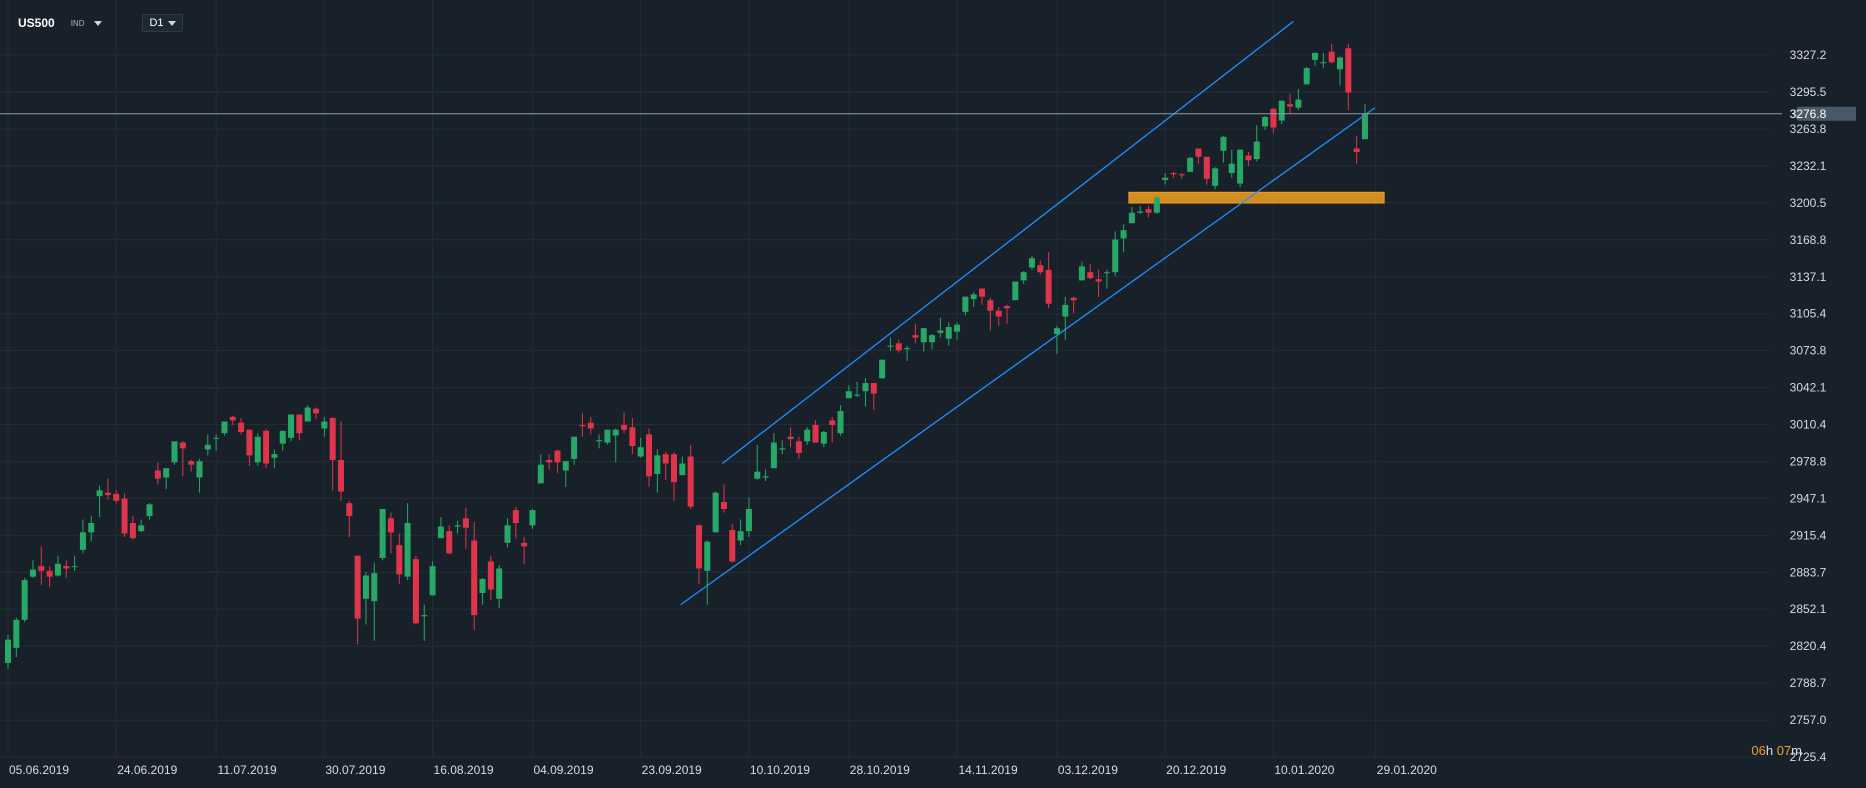 This screenshot has width=1866, height=788. I want to click on y-tick-label: 3137.1, so click(1808, 277).